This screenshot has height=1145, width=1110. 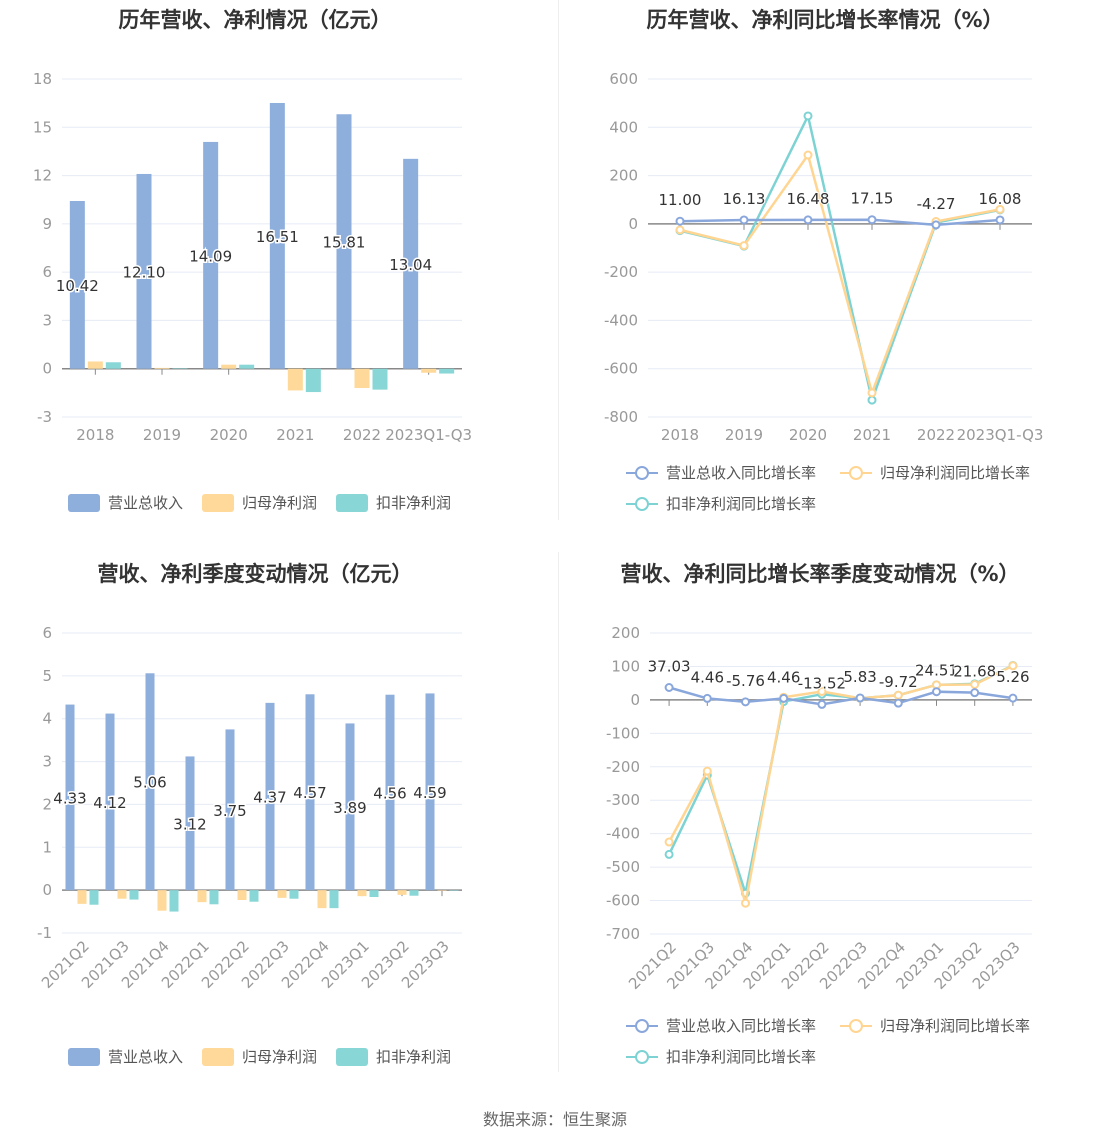 I want to click on legend-label: 扣非净利润, so click(x=414, y=503).